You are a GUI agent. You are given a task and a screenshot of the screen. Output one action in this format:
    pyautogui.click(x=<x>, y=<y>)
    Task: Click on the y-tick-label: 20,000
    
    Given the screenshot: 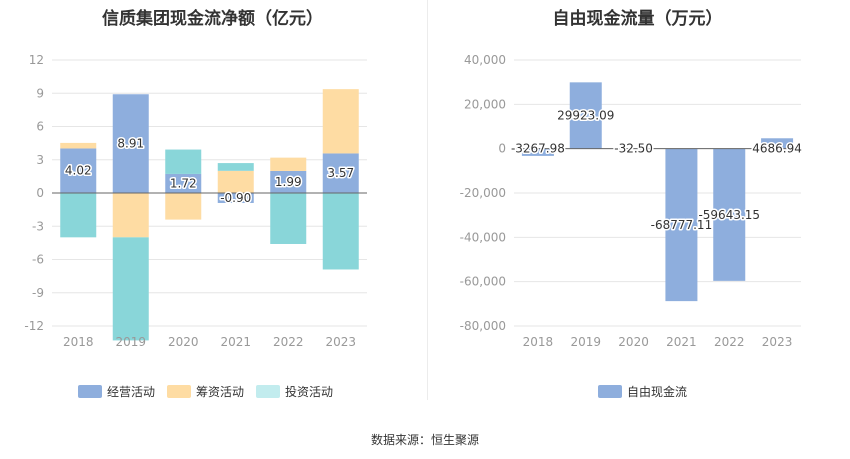 What is the action you would take?
    pyautogui.click(x=485, y=104)
    